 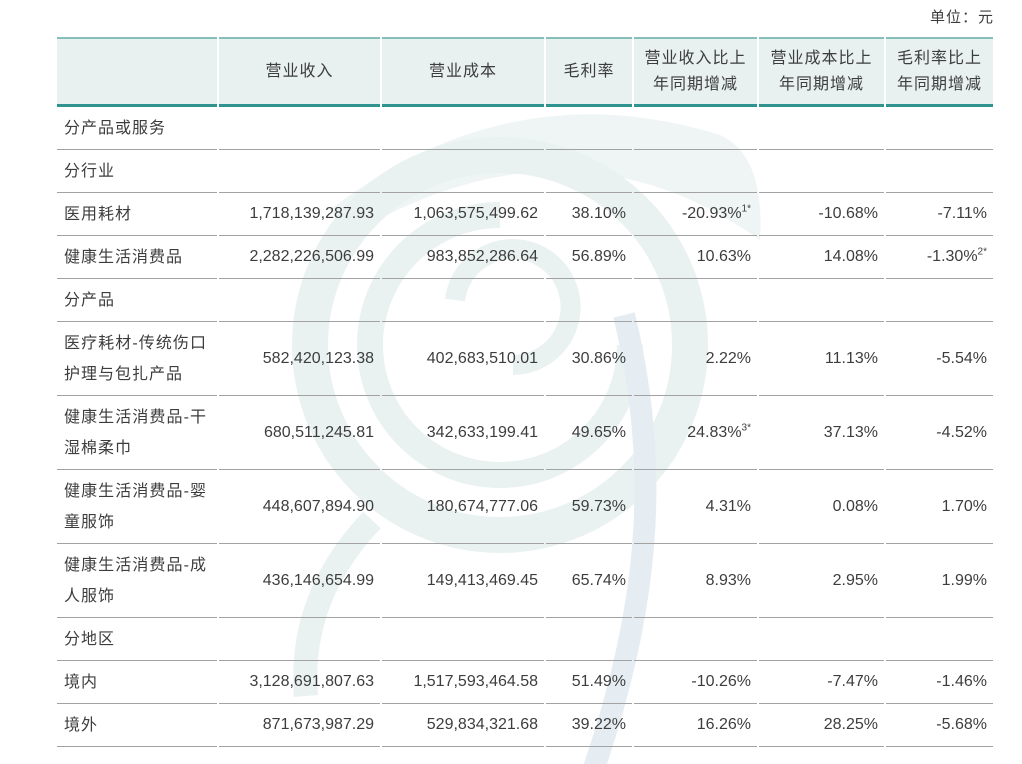 I want to click on revenue-cell: 871,673,987.29, so click(x=299, y=725).